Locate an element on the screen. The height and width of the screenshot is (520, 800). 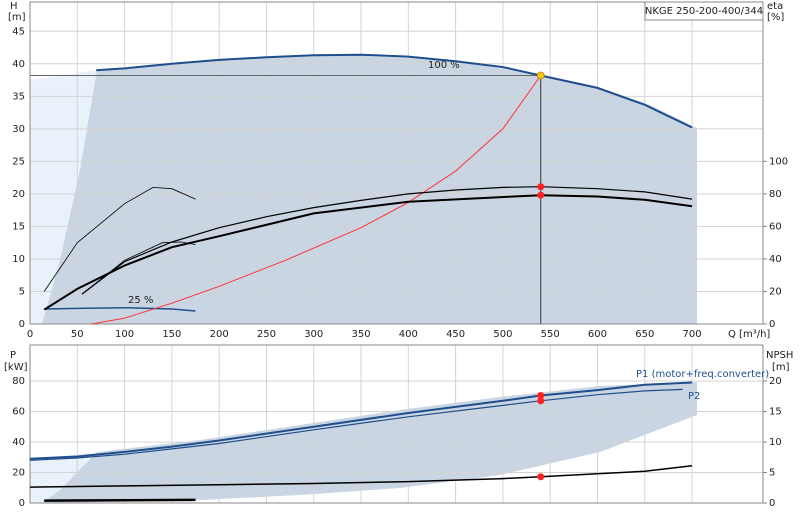
y-axis-label: H is located at coordinates (14, 6).